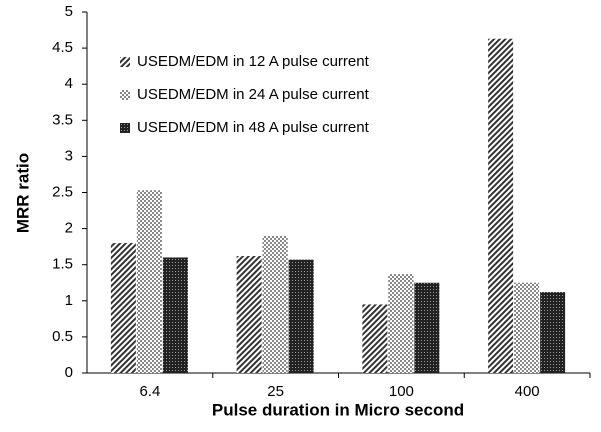 The image size is (601, 432). I want to click on y-tick-label: 1.5, so click(62, 264).